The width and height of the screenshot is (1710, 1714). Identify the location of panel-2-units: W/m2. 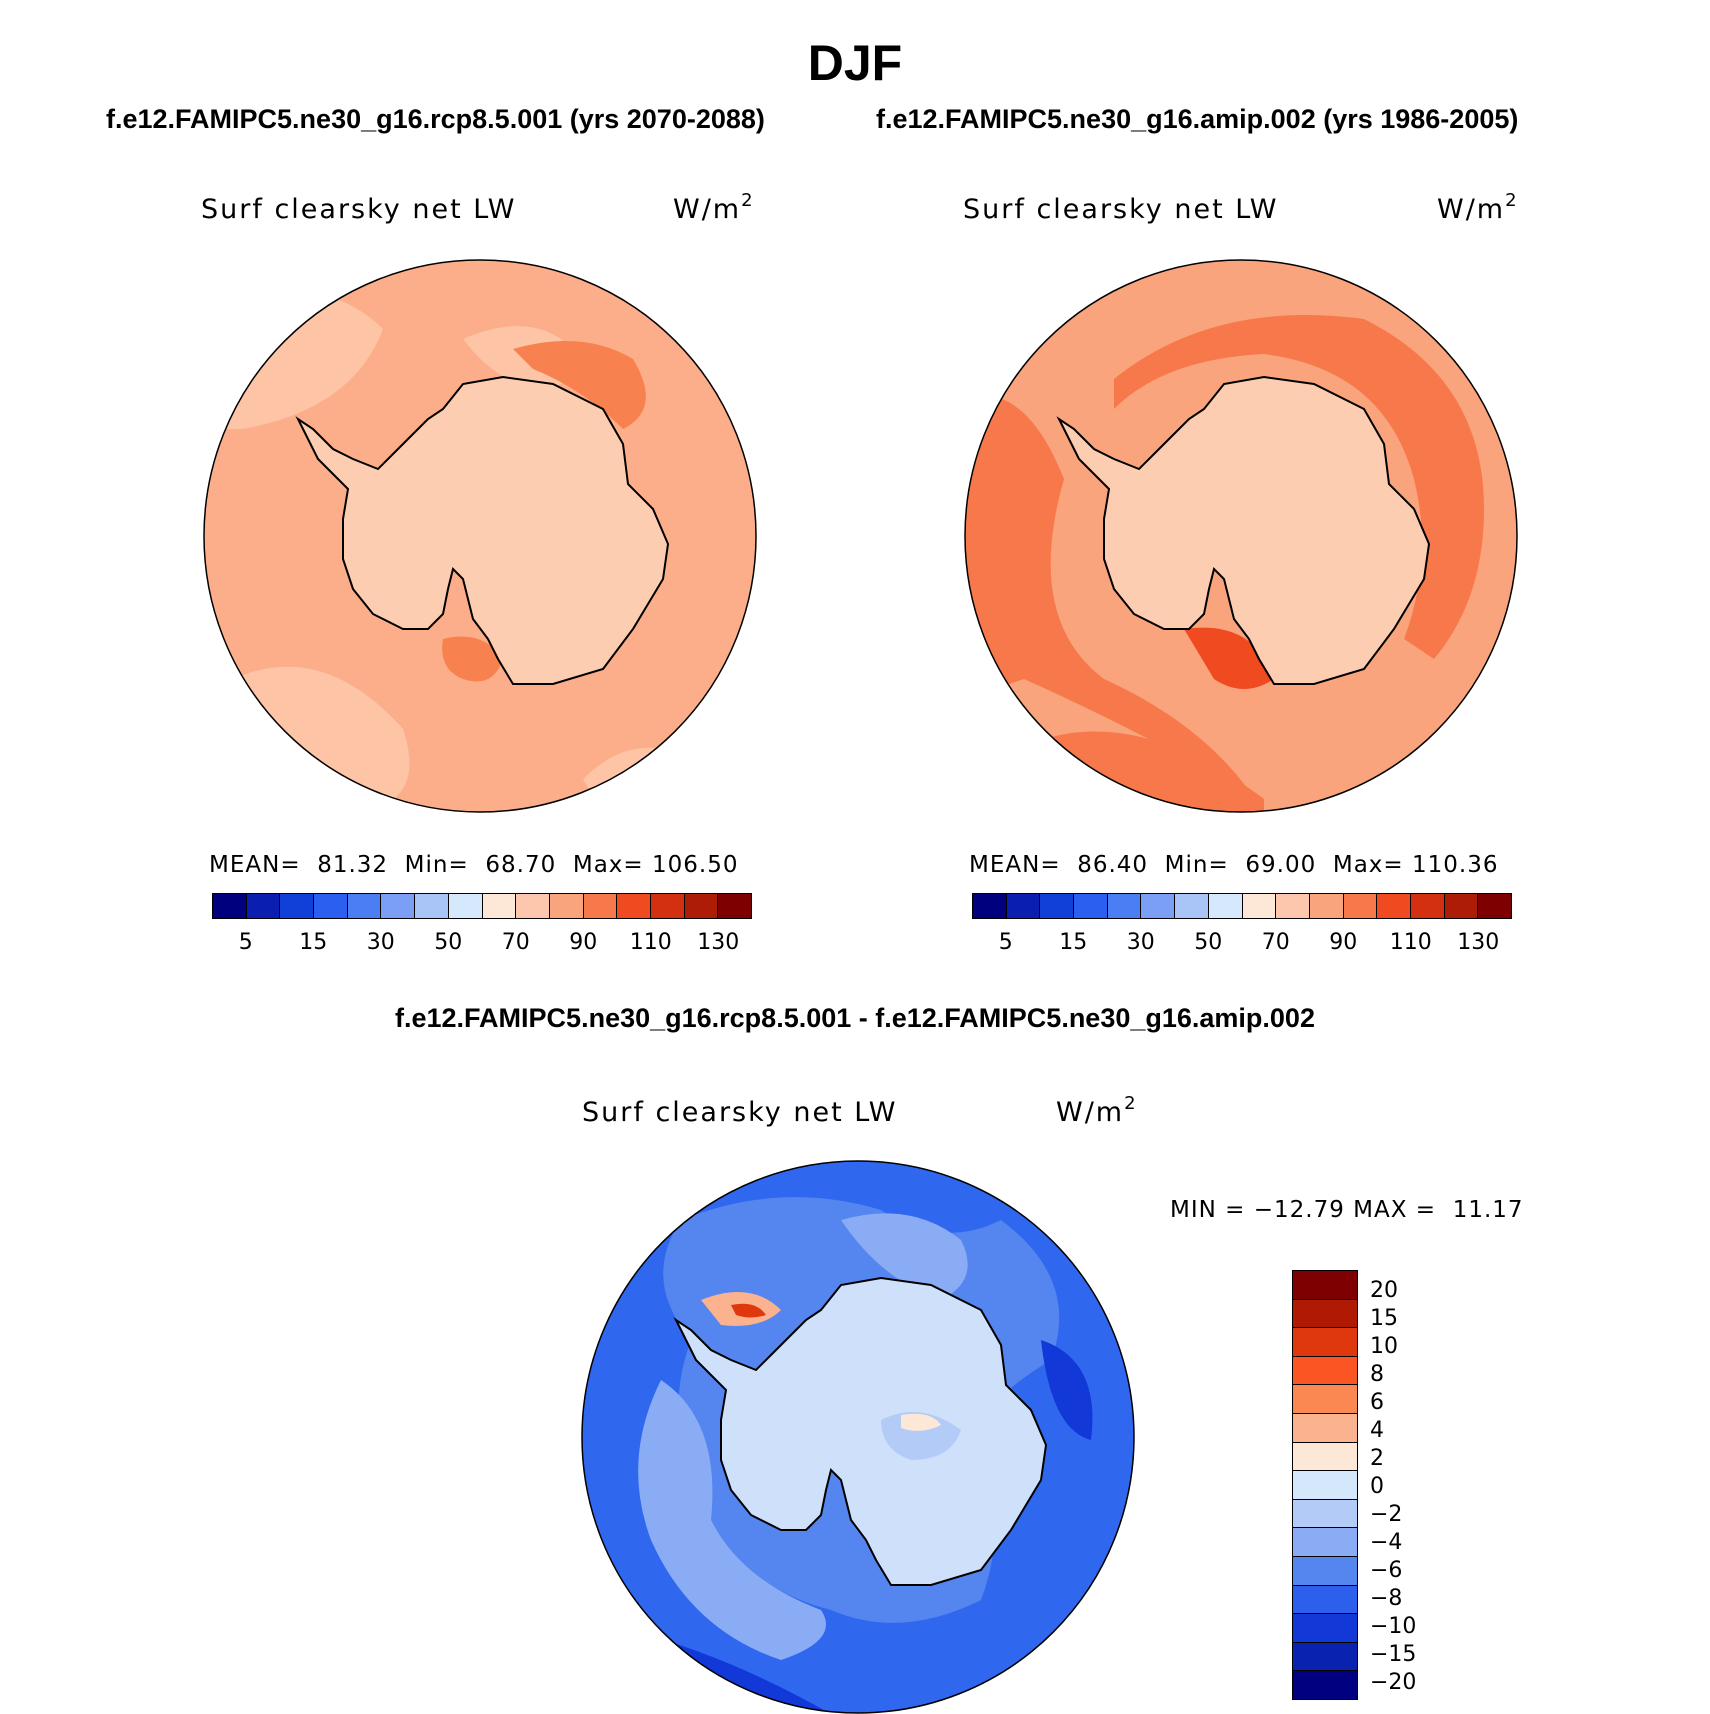
(1478, 207).